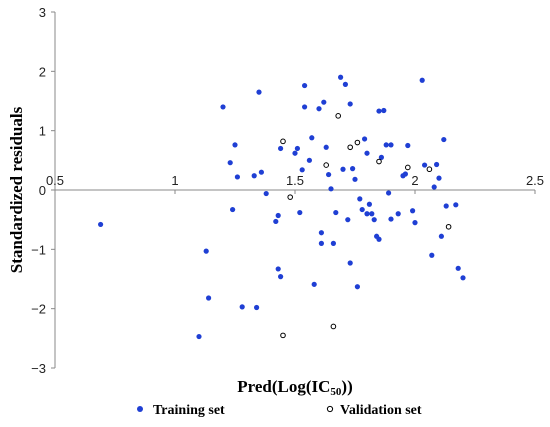 The width and height of the screenshot is (550, 427). I want to click on training-marker-icon, so click(140, 409).